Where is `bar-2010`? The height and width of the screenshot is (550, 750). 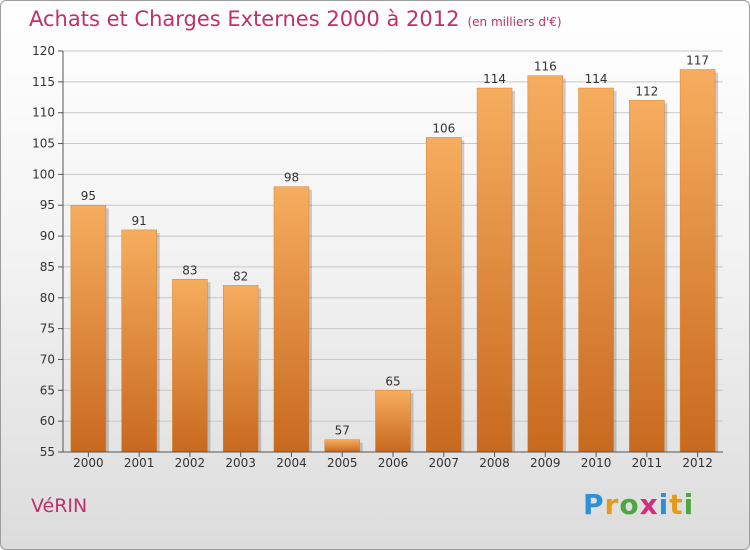 bar-2010 is located at coordinates (596, 270).